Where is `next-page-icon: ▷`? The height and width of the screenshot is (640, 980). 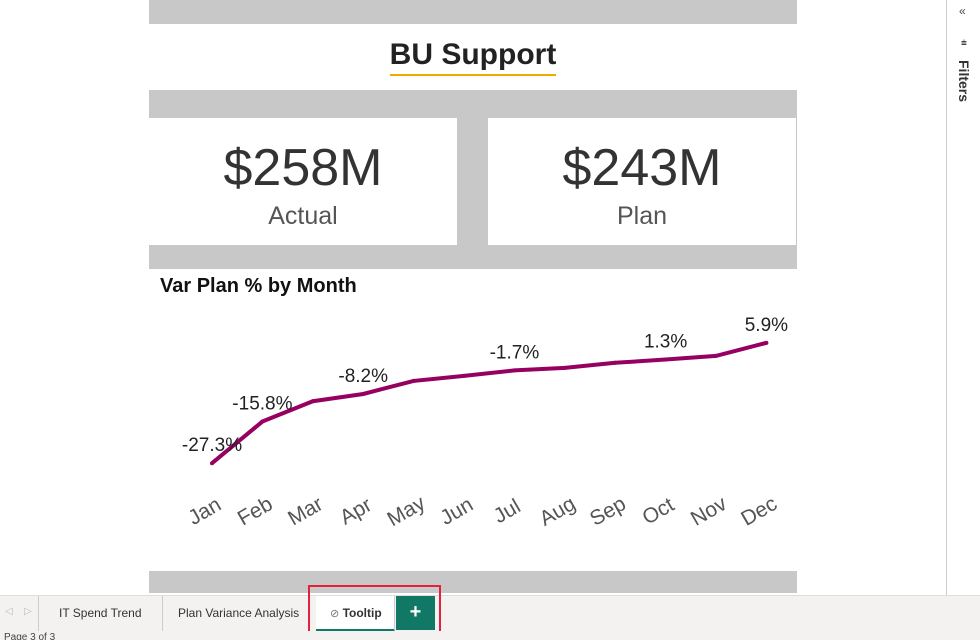
next-page-icon: ▷ is located at coordinates (28, 611).